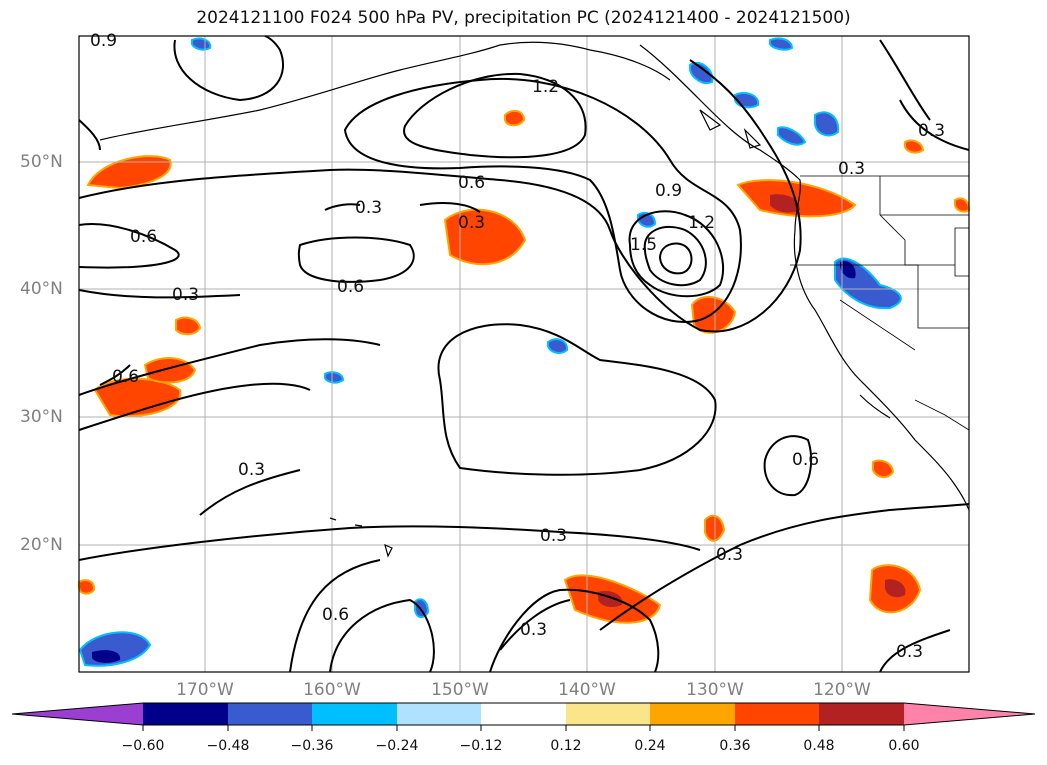 This screenshot has height=765, width=1047. I want to click on colorbar-over-arrow, so click(969, 714).